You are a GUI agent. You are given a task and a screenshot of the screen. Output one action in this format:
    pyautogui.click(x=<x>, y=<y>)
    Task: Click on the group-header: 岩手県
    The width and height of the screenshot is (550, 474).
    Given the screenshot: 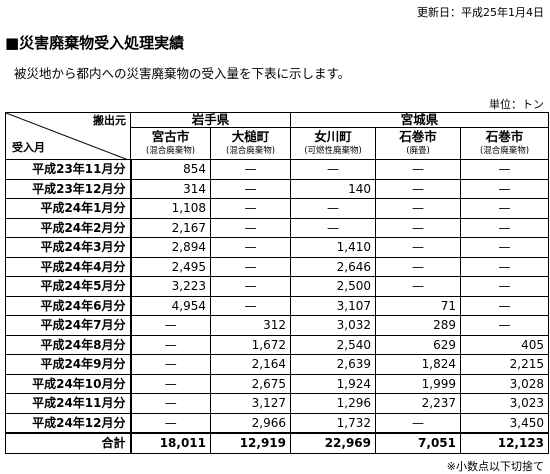 What is the action you would take?
    pyautogui.click(x=210, y=120)
    